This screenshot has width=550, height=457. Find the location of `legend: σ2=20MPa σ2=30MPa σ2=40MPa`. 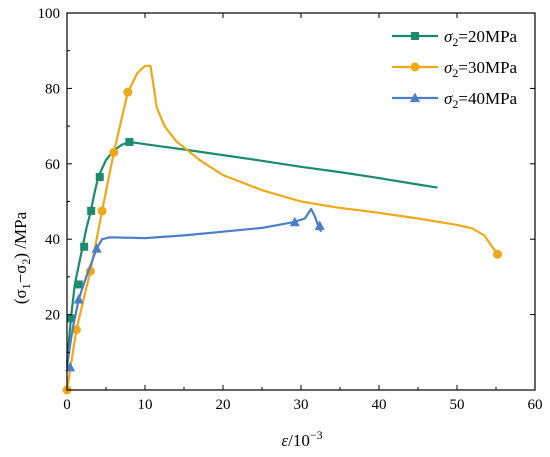

legend: σ2=20MPa σ2=30MPa σ2=40MPa is located at coordinates (455, 69).